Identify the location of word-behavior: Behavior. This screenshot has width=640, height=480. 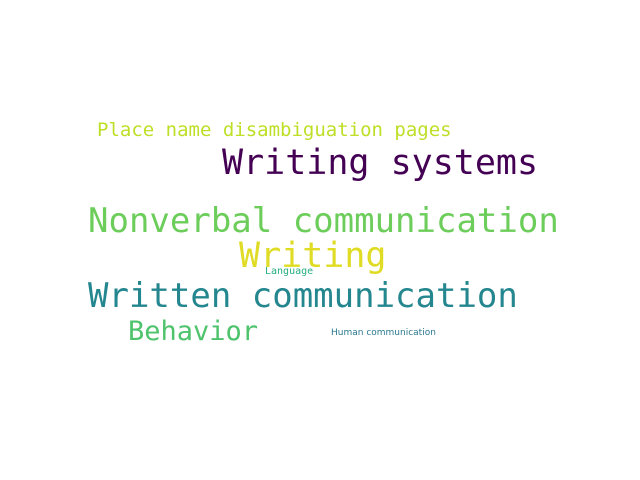
(193, 331).